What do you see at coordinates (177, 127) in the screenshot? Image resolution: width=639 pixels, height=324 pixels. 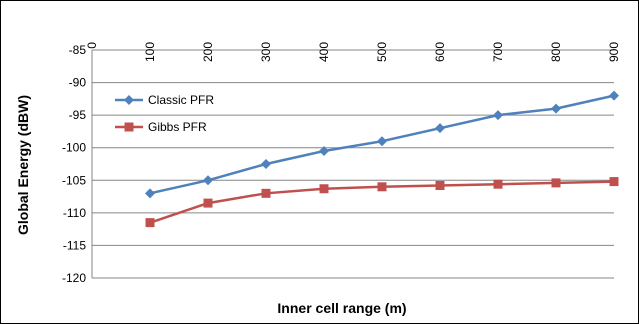 I see `legend-label-gibbs-pfr: Gibbs PFR` at bounding box center [177, 127].